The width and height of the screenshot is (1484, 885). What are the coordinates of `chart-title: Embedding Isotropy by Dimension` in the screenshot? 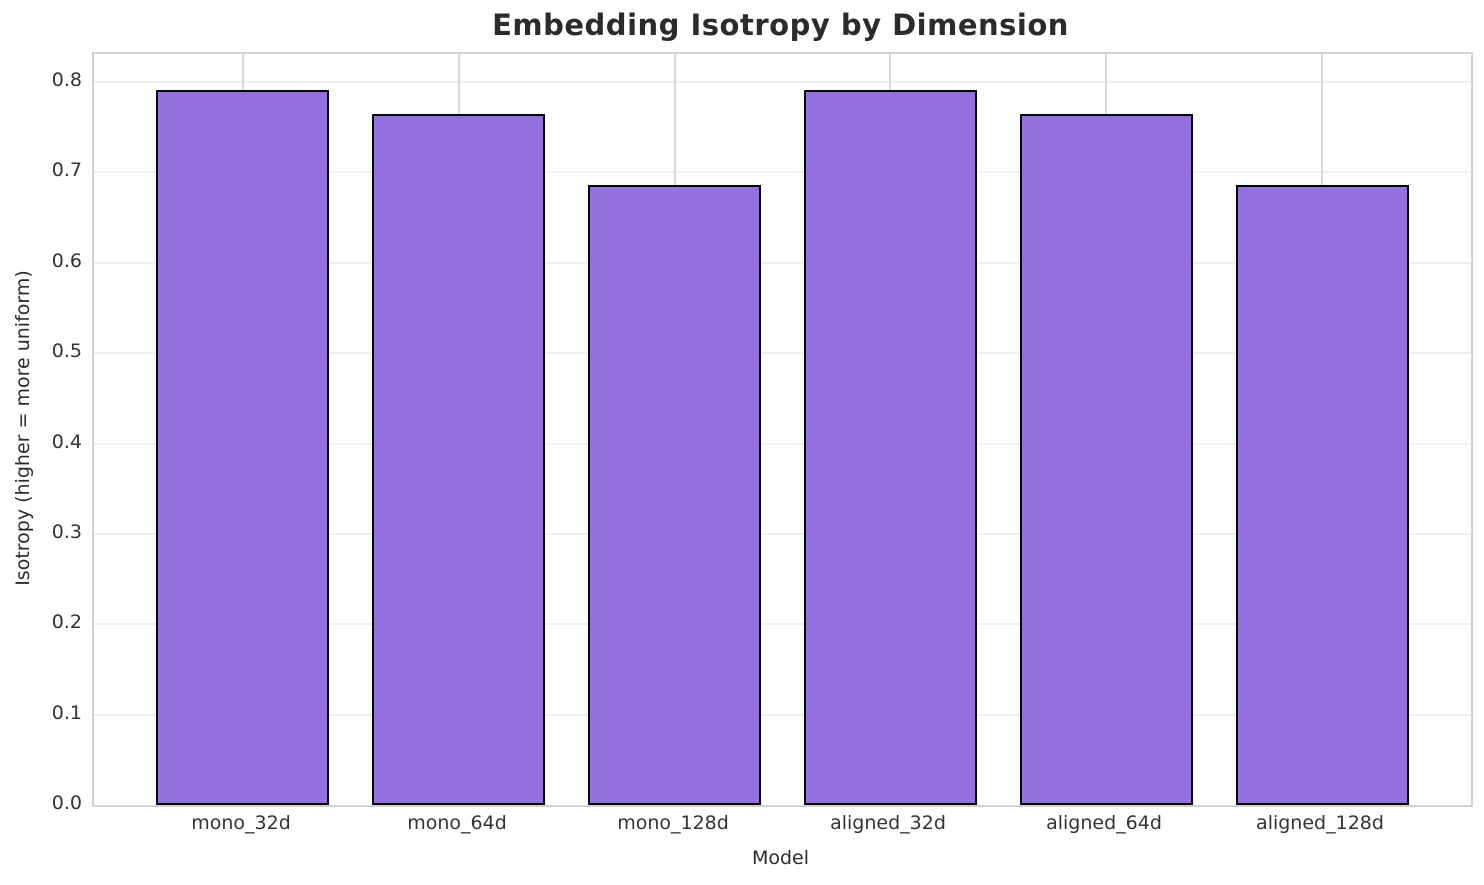 It's located at (780, 25).